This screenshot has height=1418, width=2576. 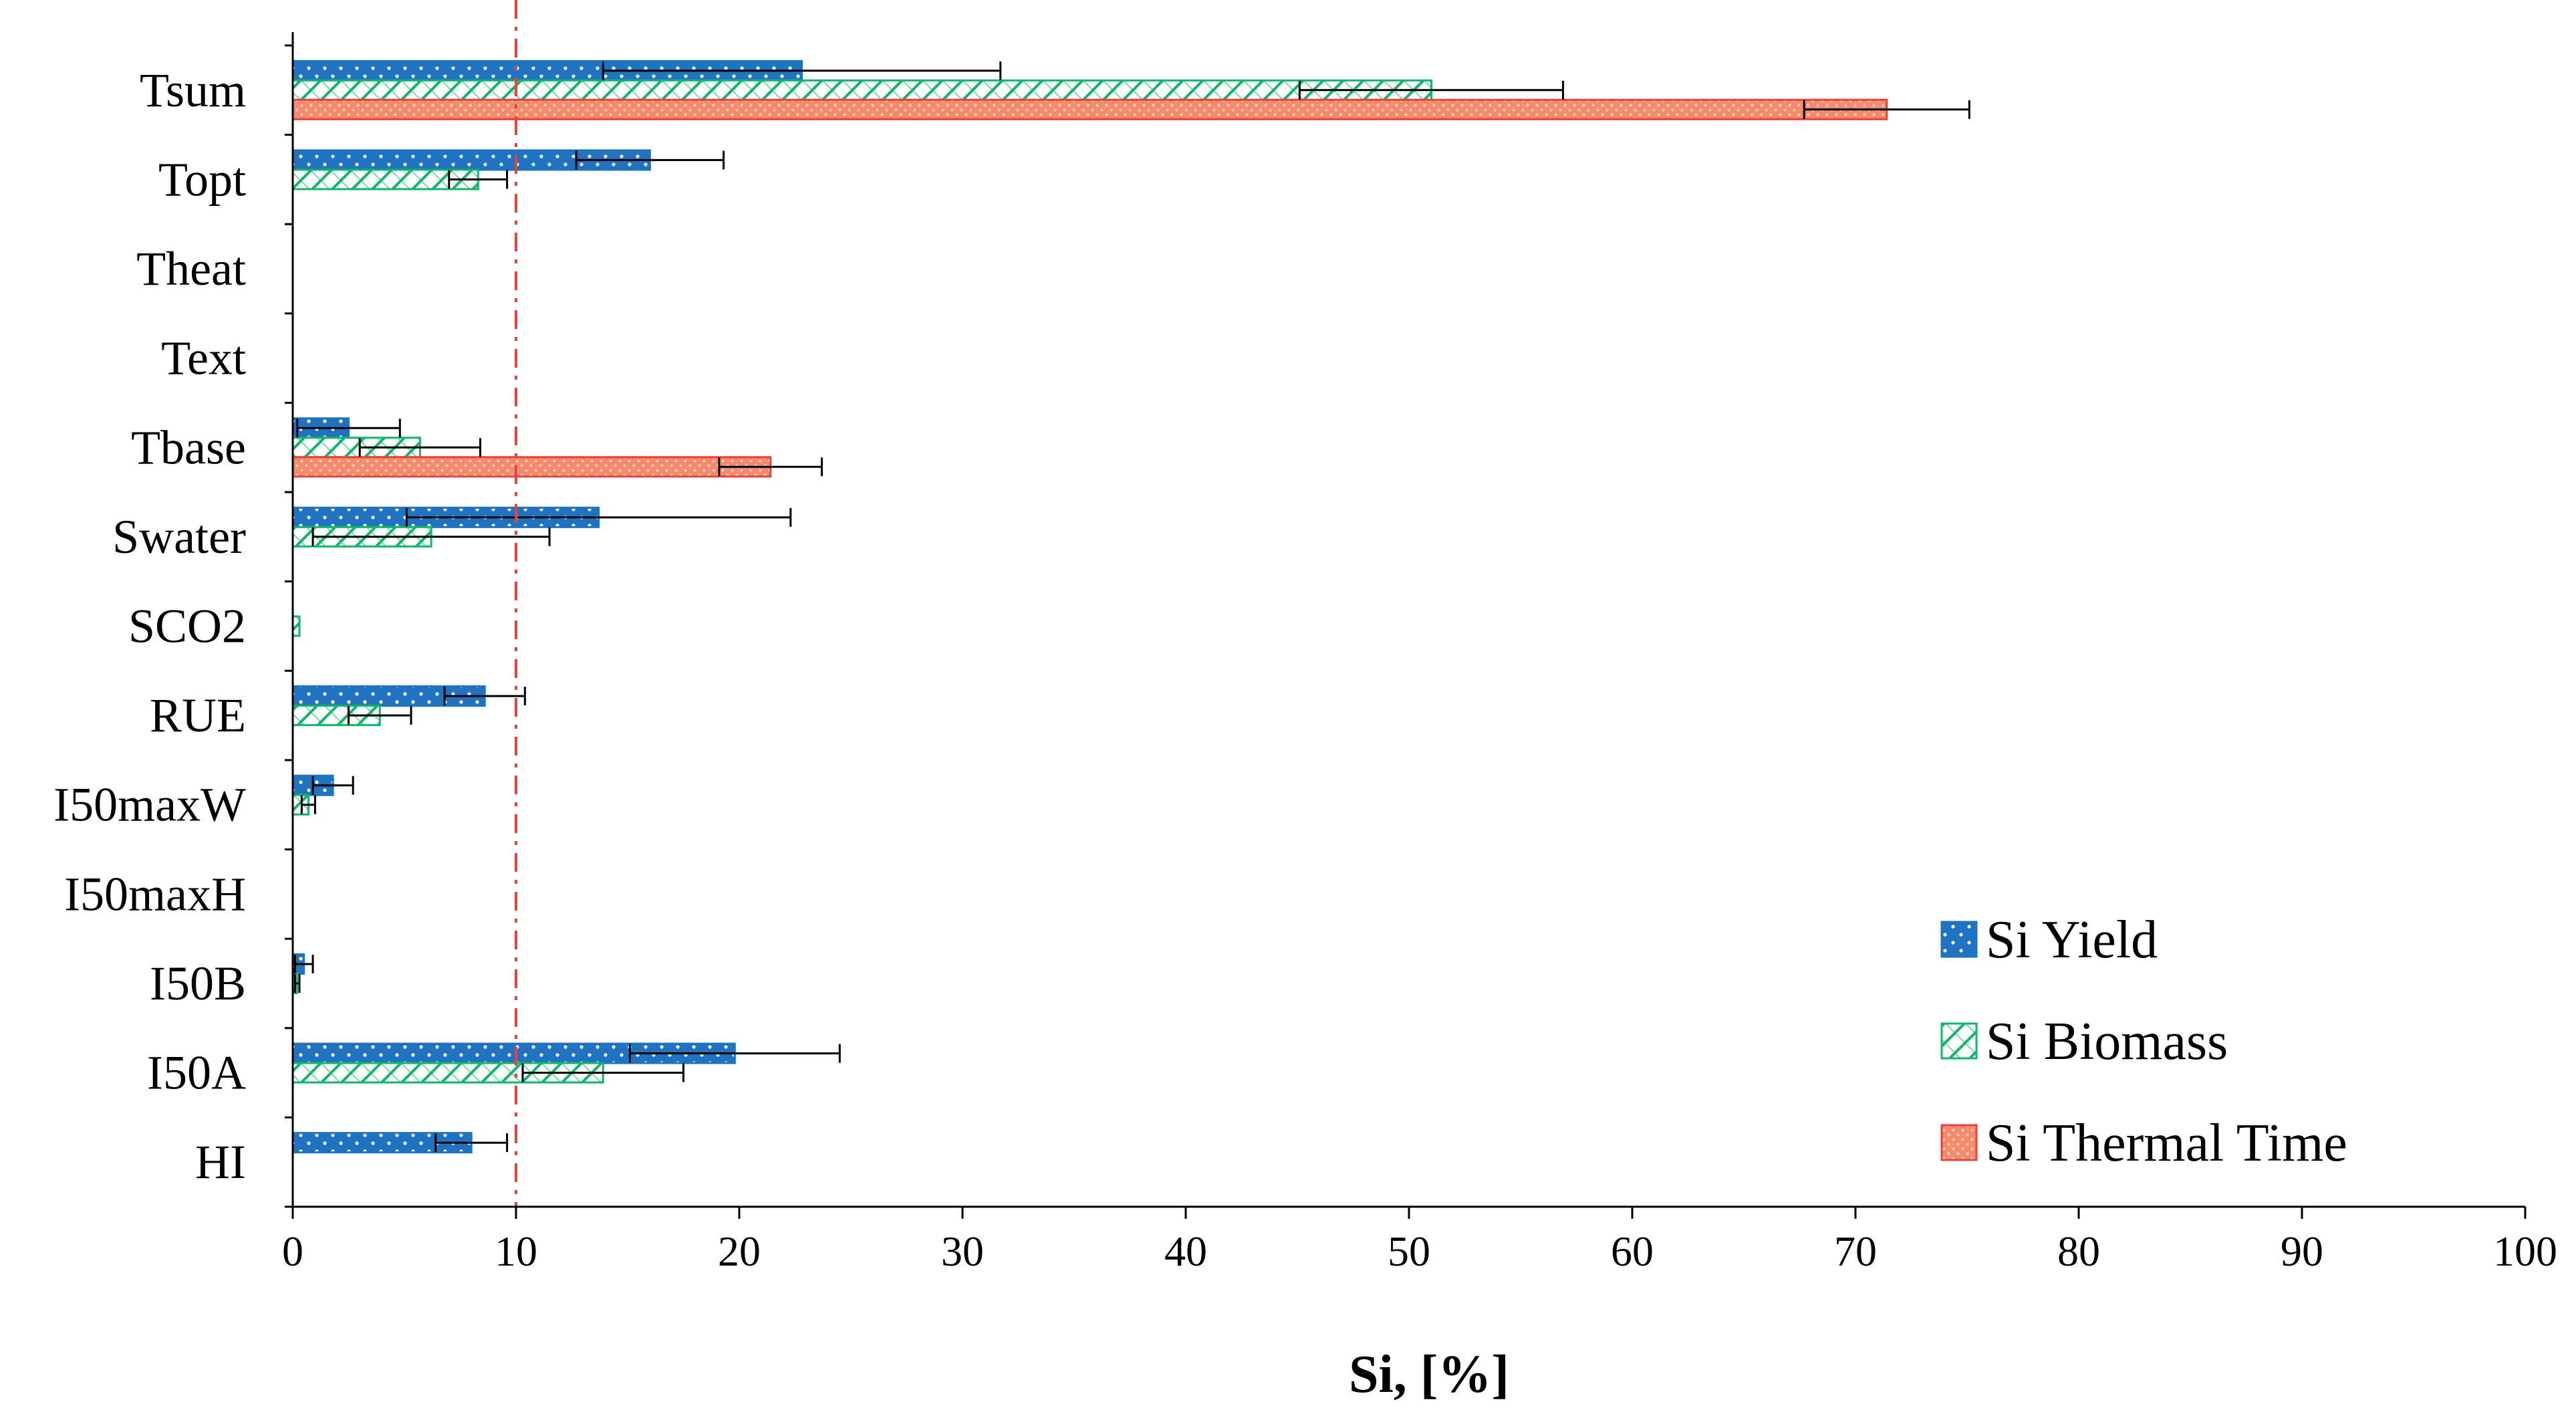 I want to click on category-label-hi: HI, so click(x=220, y=1162).